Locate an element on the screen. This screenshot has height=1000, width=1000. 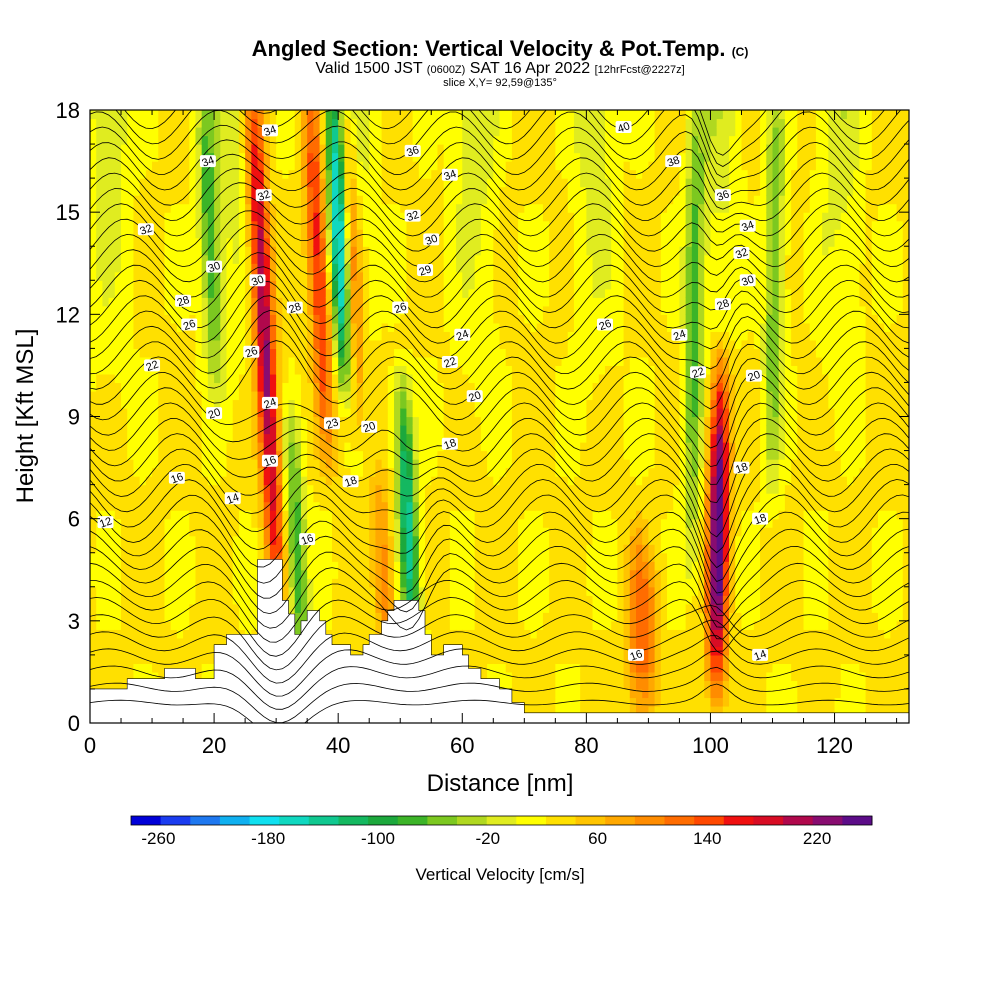
valid-time: Valid 1500 JST is located at coordinates (369, 68).